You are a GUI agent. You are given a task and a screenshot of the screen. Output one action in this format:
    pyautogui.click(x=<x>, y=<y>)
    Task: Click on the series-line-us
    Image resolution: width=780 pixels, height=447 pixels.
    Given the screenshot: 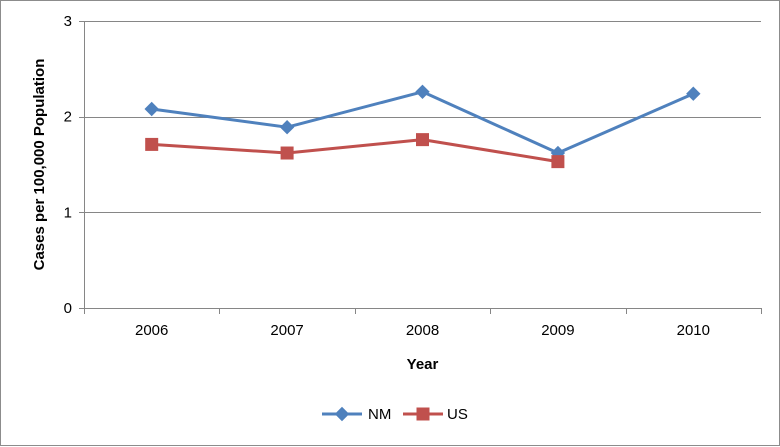 What is the action you would take?
    pyautogui.click(x=355, y=151)
    